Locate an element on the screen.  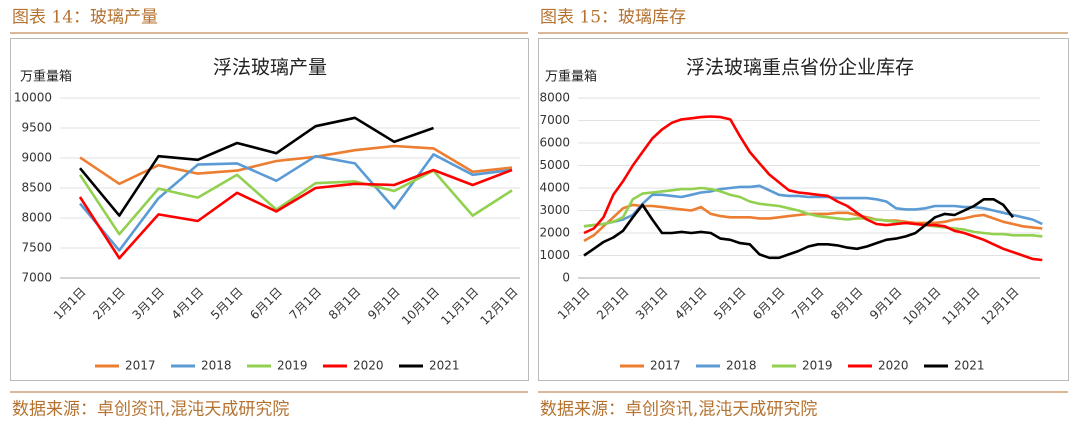
y-tick-label: 7500 is located at coordinates (36, 248).